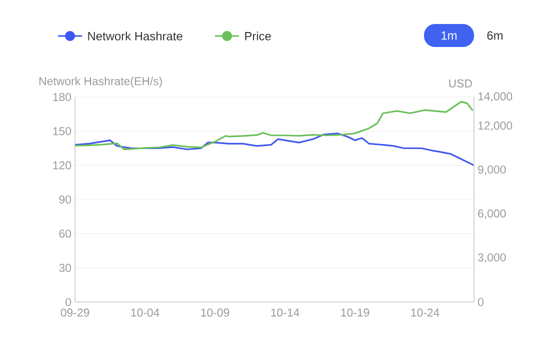  Describe the element at coordinates (449, 35) in the screenshot. I see `text: 1m` at that location.